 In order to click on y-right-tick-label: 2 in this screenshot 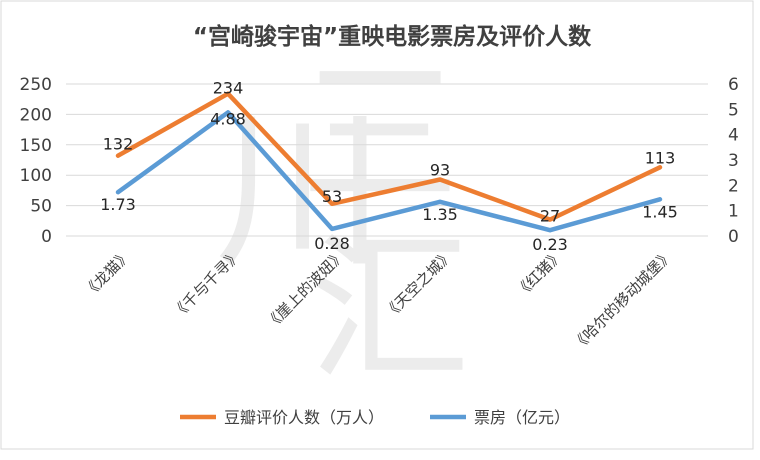, I will do `click(733, 186)`.